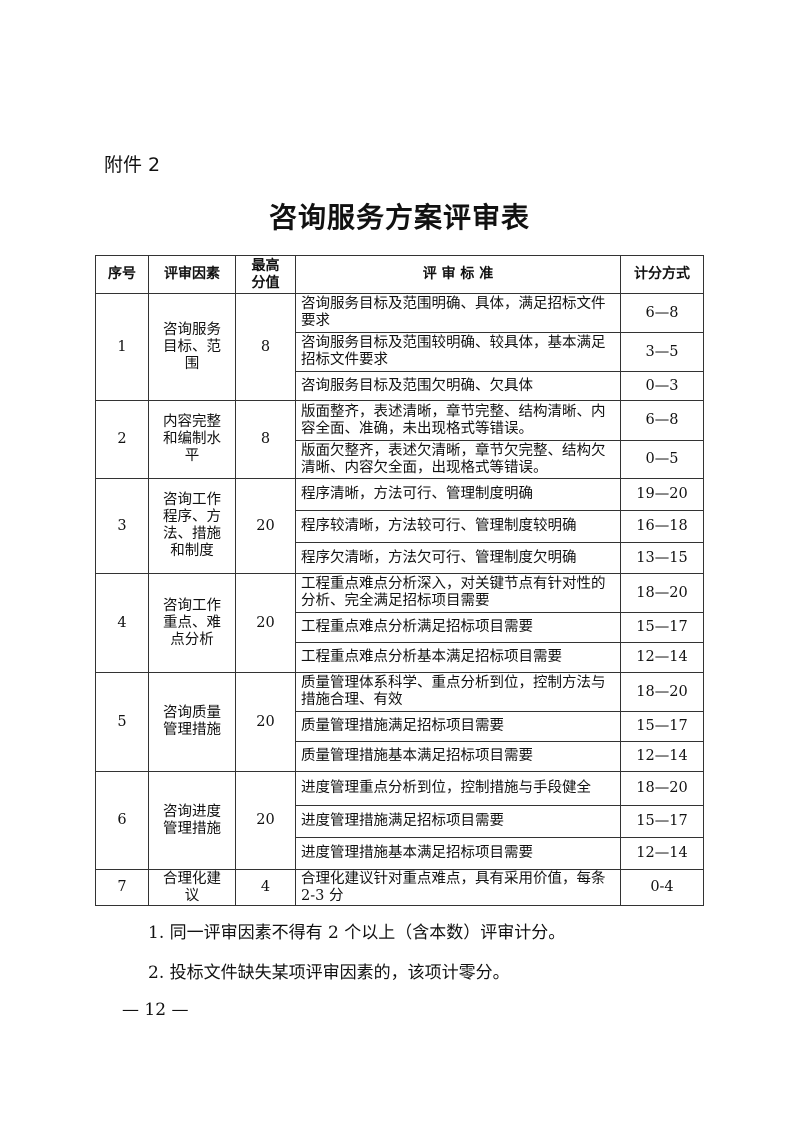 This screenshot has width=799, height=1129. I want to click on document-title: 咨询服务方案评审表, so click(399, 217).